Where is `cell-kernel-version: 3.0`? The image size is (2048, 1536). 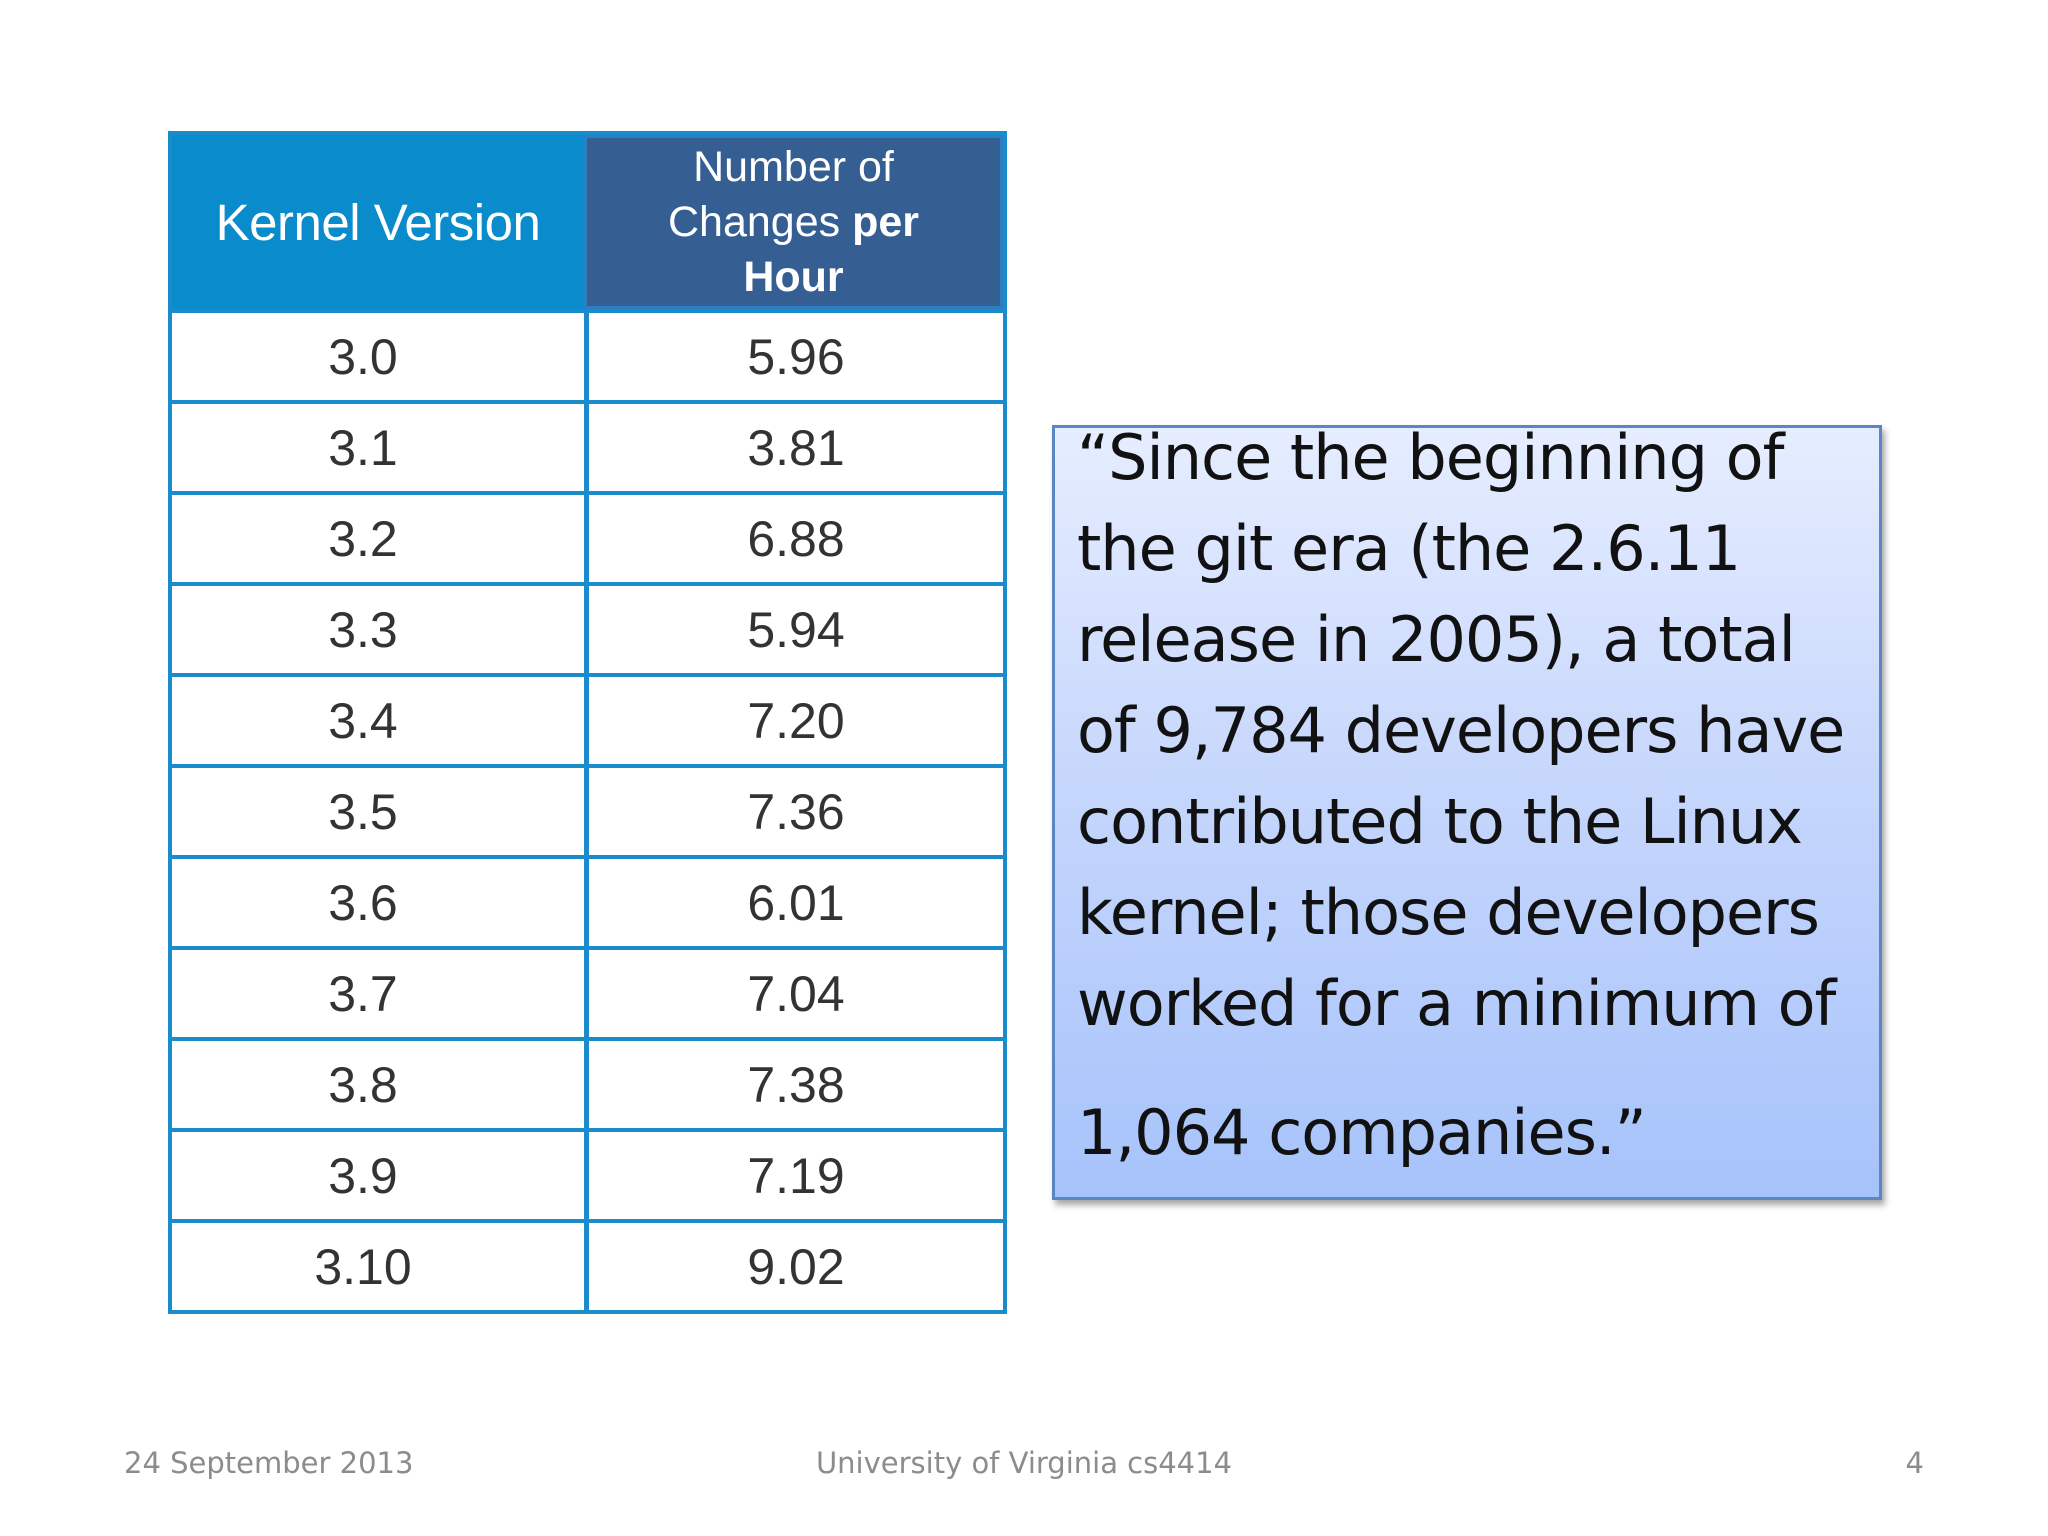
cell-kernel-version: 3.0 is located at coordinates (378, 354).